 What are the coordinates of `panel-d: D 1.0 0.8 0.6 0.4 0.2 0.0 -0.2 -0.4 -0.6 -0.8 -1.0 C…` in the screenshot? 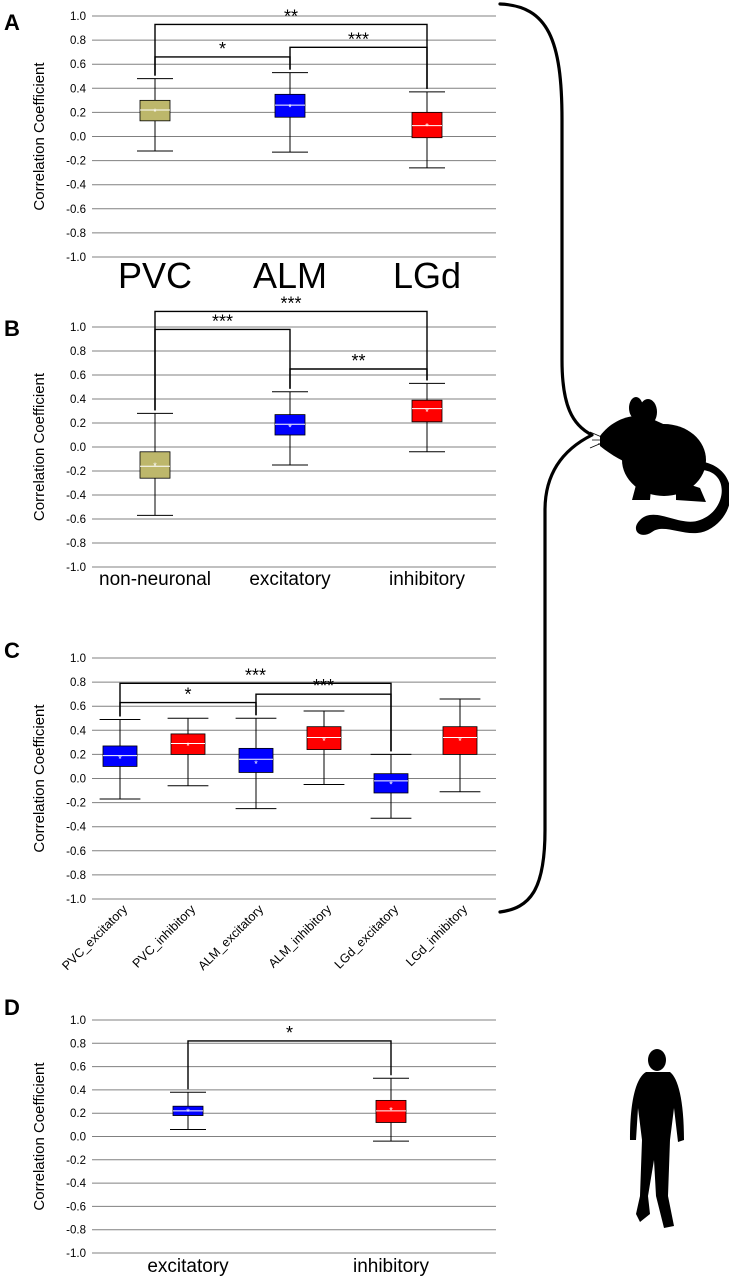 It's located at (250, 1136).